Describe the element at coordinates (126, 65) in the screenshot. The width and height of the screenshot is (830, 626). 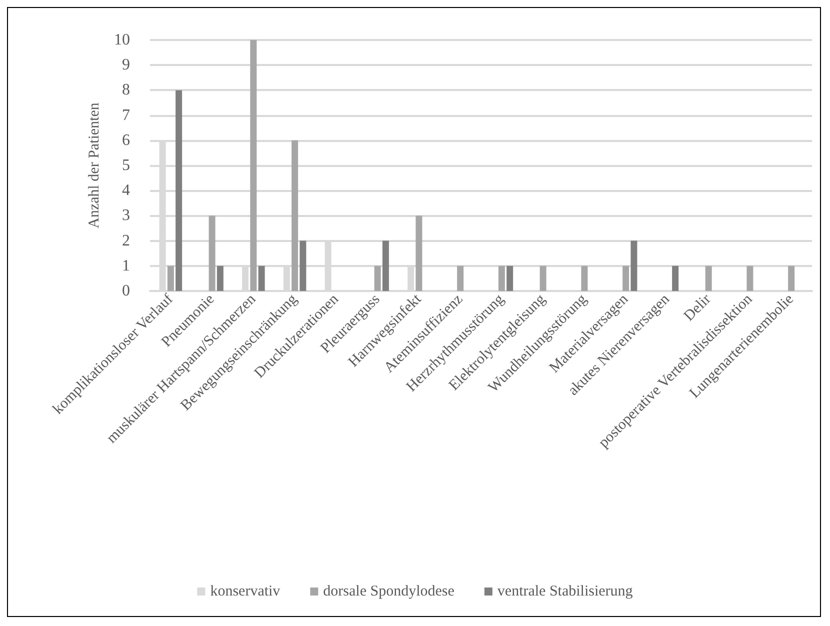
I see `y-tick-label: 9` at that location.